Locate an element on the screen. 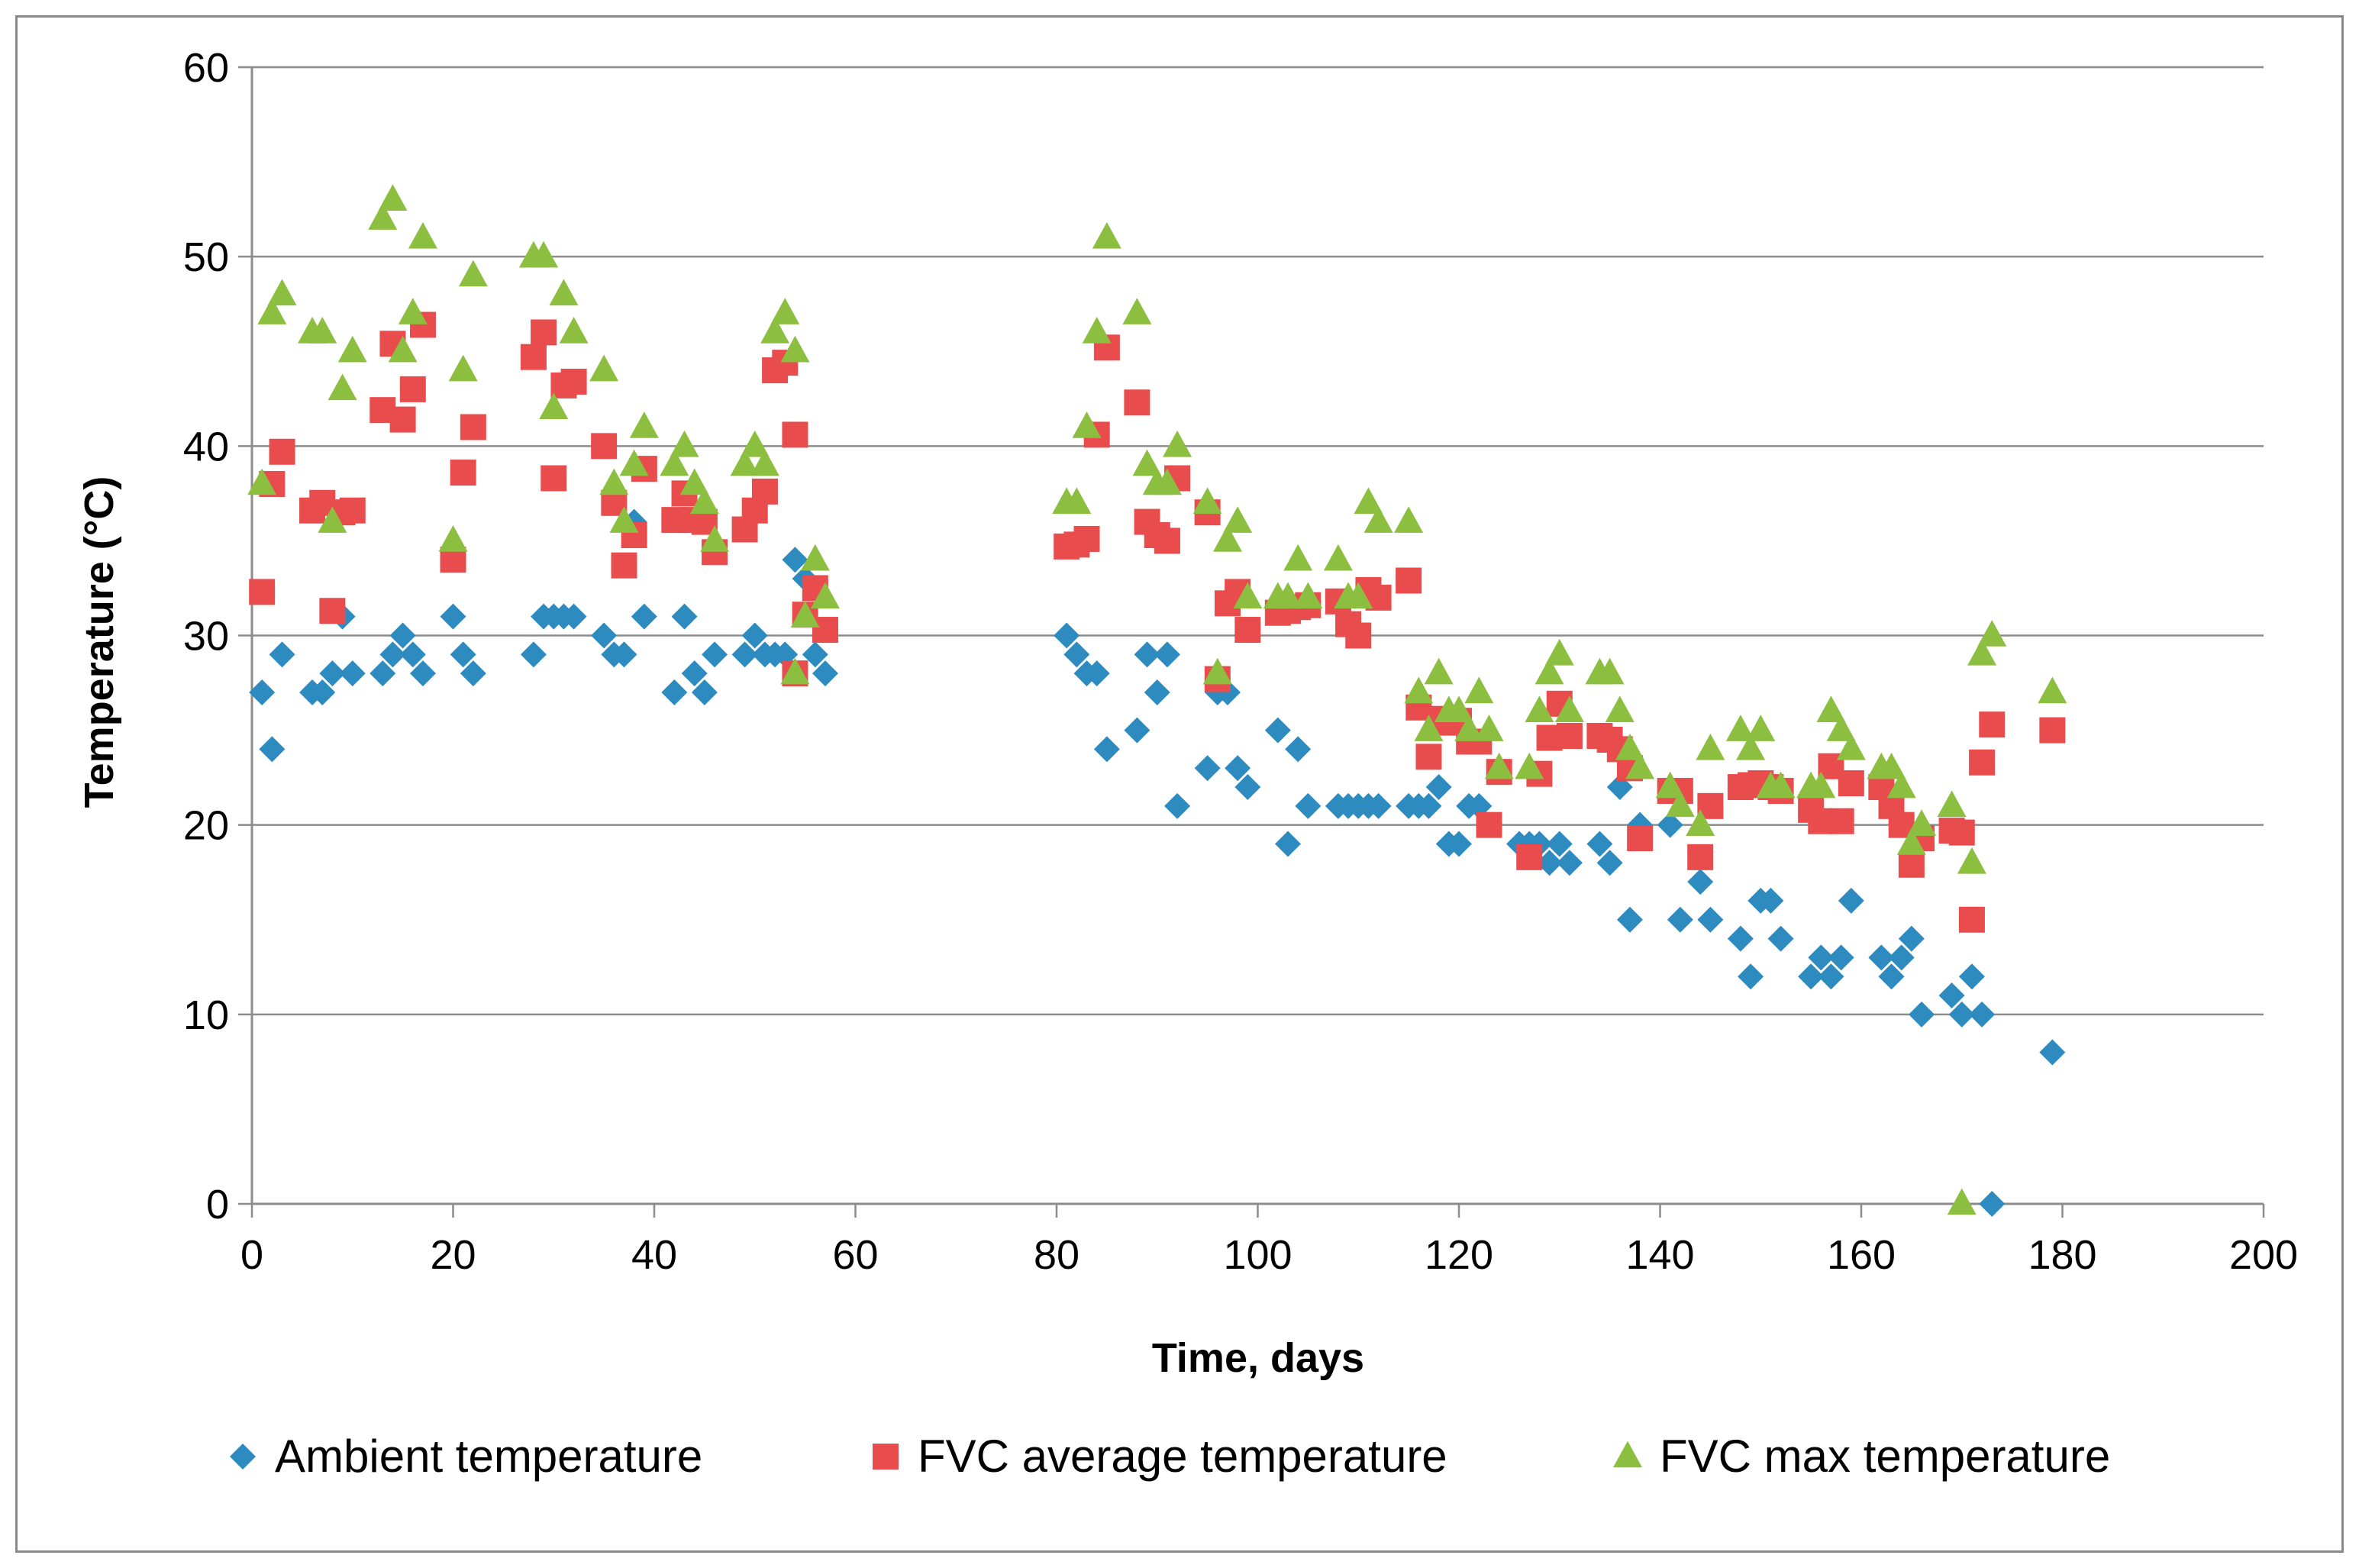  y-tick-label-20: 20 is located at coordinates (206, 826).